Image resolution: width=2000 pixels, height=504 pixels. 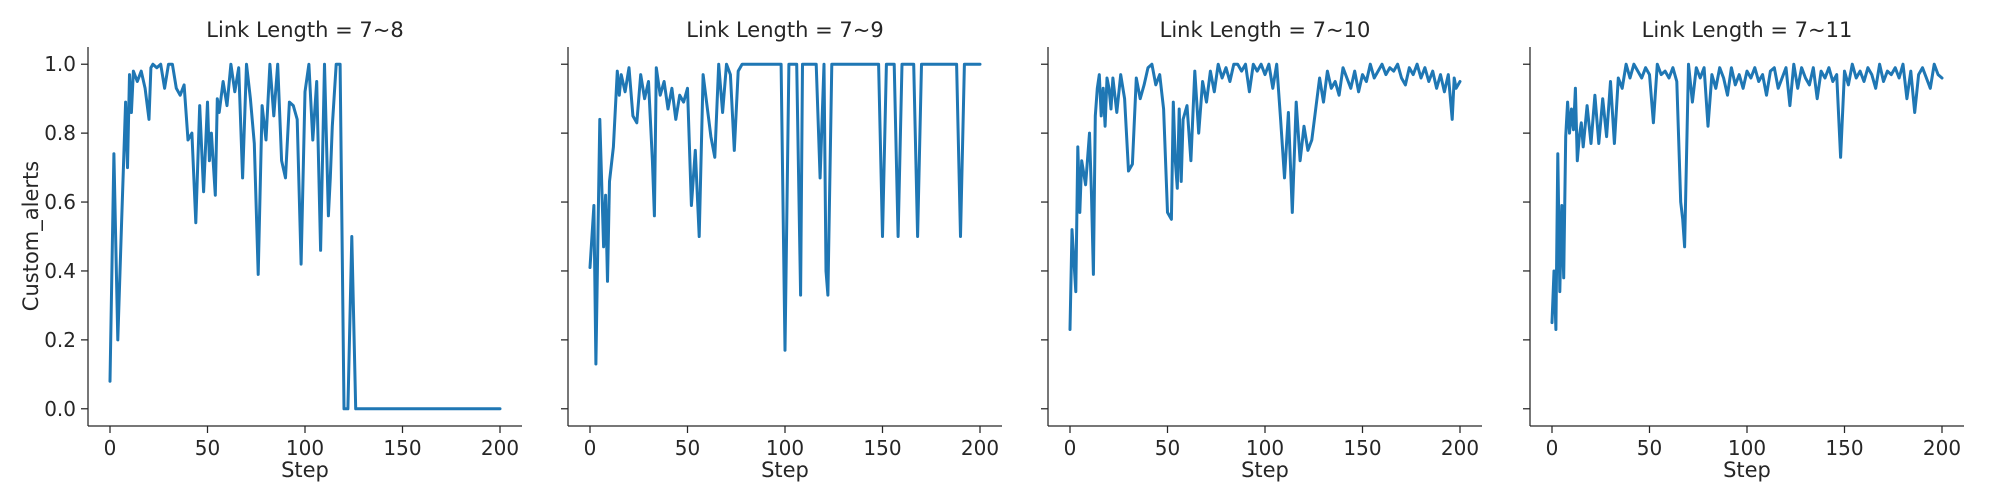 What do you see at coordinates (60, 340) in the screenshot?
I see `y-tick-label: 0.2` at bounding box center [60, 340].